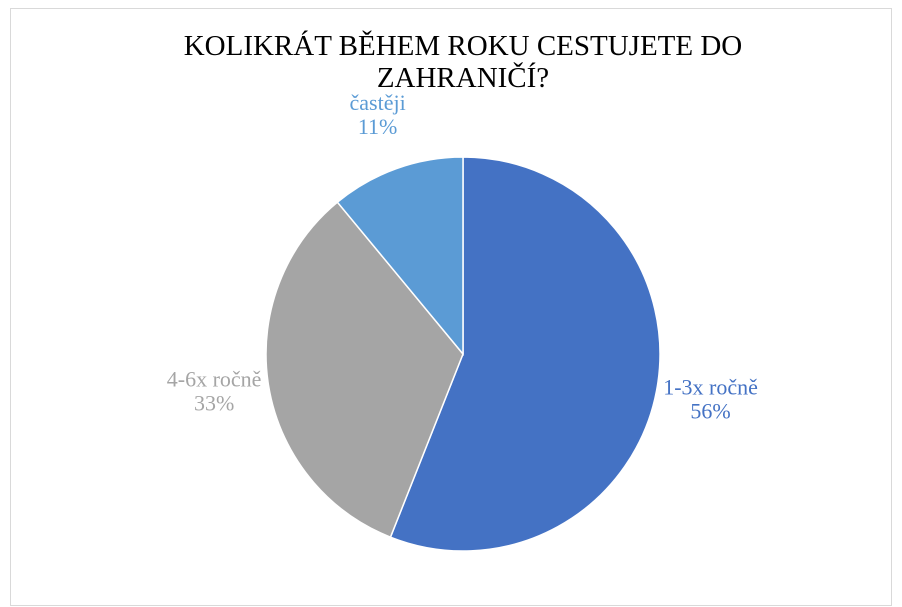 The height and width of the screenshot is (607, 902). Describe the element at coordinates (710, 410) in the screenshot. I see `value-label: 56%` at that location.